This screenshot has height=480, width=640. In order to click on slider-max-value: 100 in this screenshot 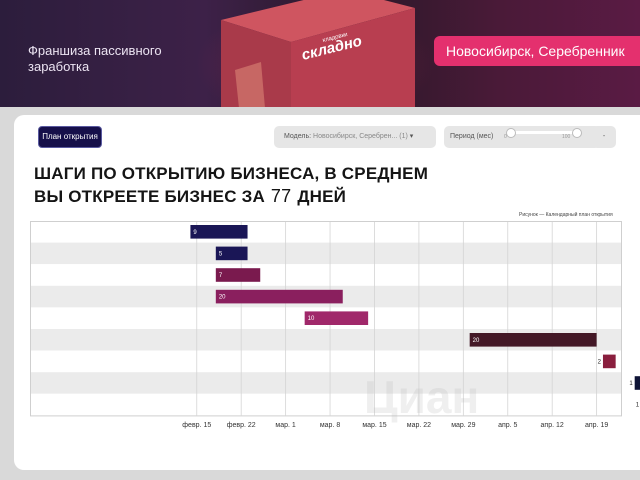, I will do `click(566, 137)`.